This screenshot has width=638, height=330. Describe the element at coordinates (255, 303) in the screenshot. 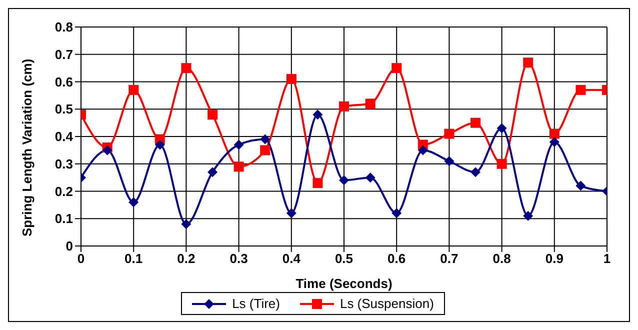

I see `legend-label: Ls (Tire)` at that location.